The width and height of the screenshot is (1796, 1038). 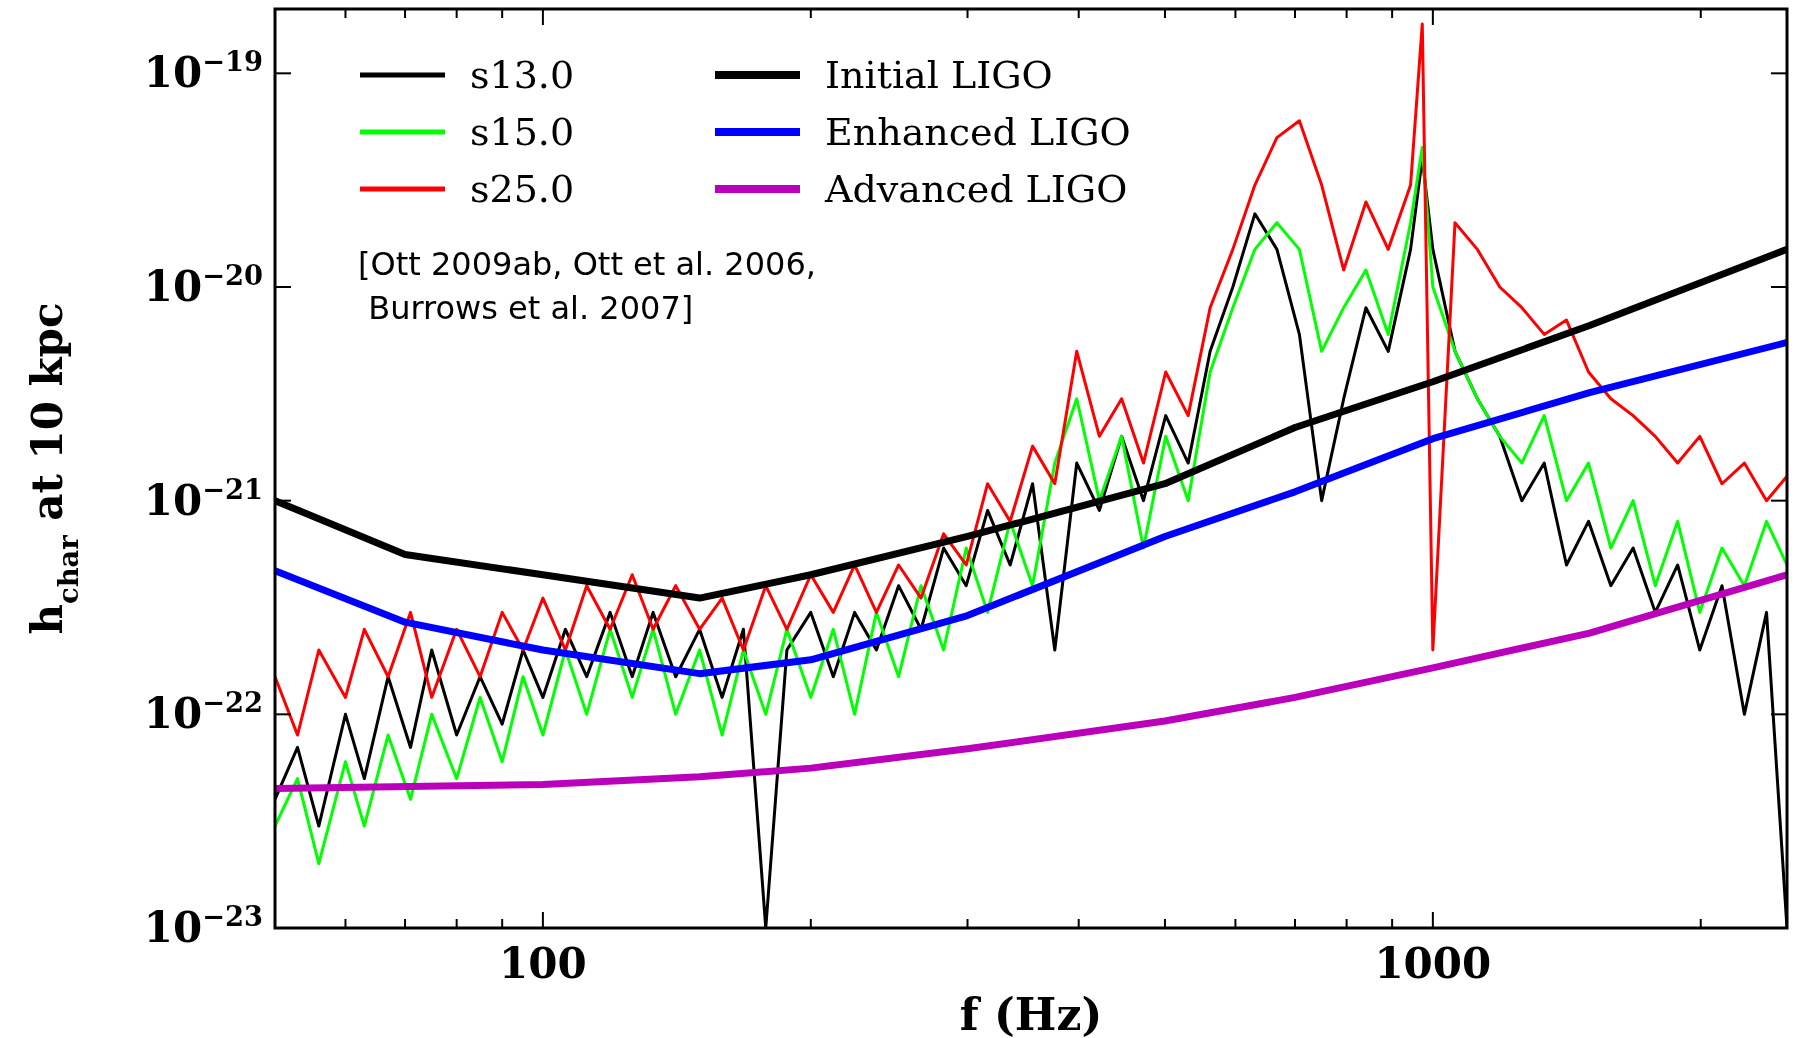 I want to click on y-tick-label: 10$^{−23}$, so click(x=203, y=926).